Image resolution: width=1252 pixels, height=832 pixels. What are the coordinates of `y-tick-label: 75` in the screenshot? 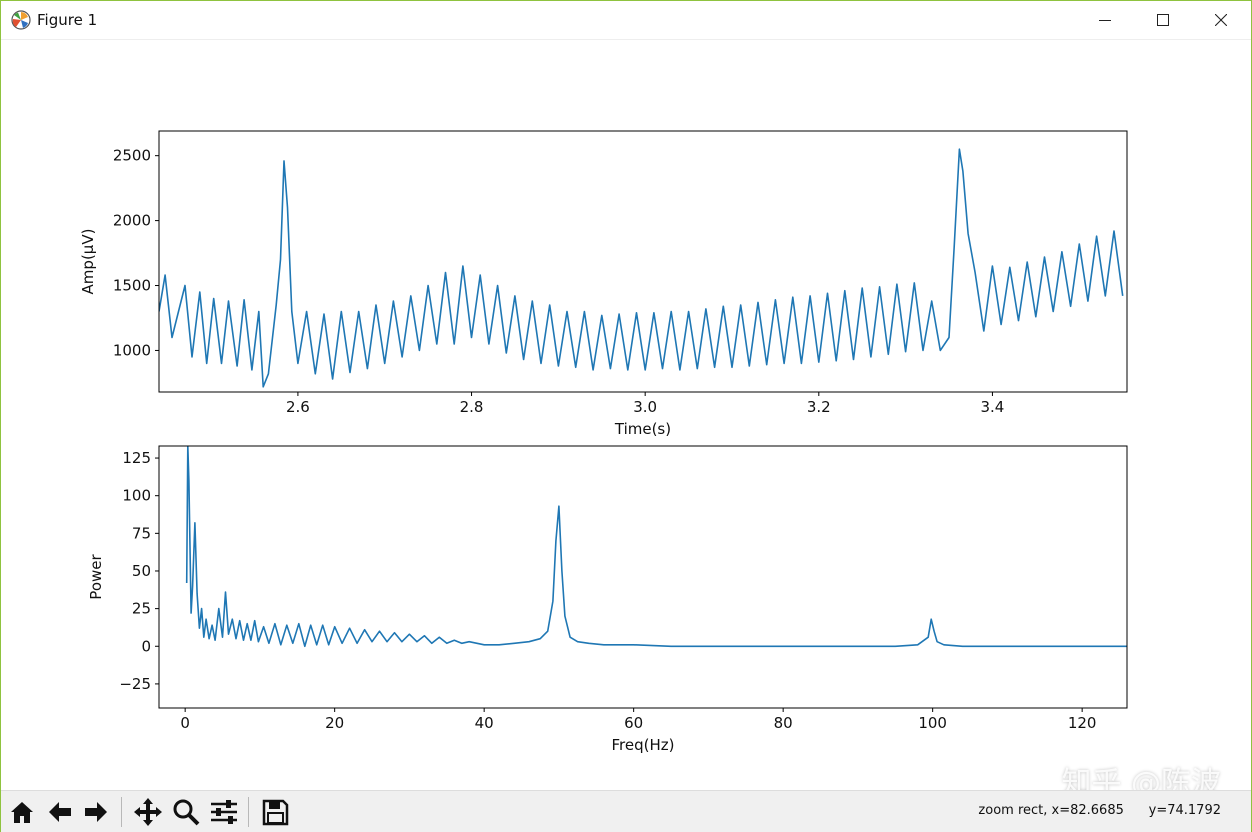 It's located at (141, 533).